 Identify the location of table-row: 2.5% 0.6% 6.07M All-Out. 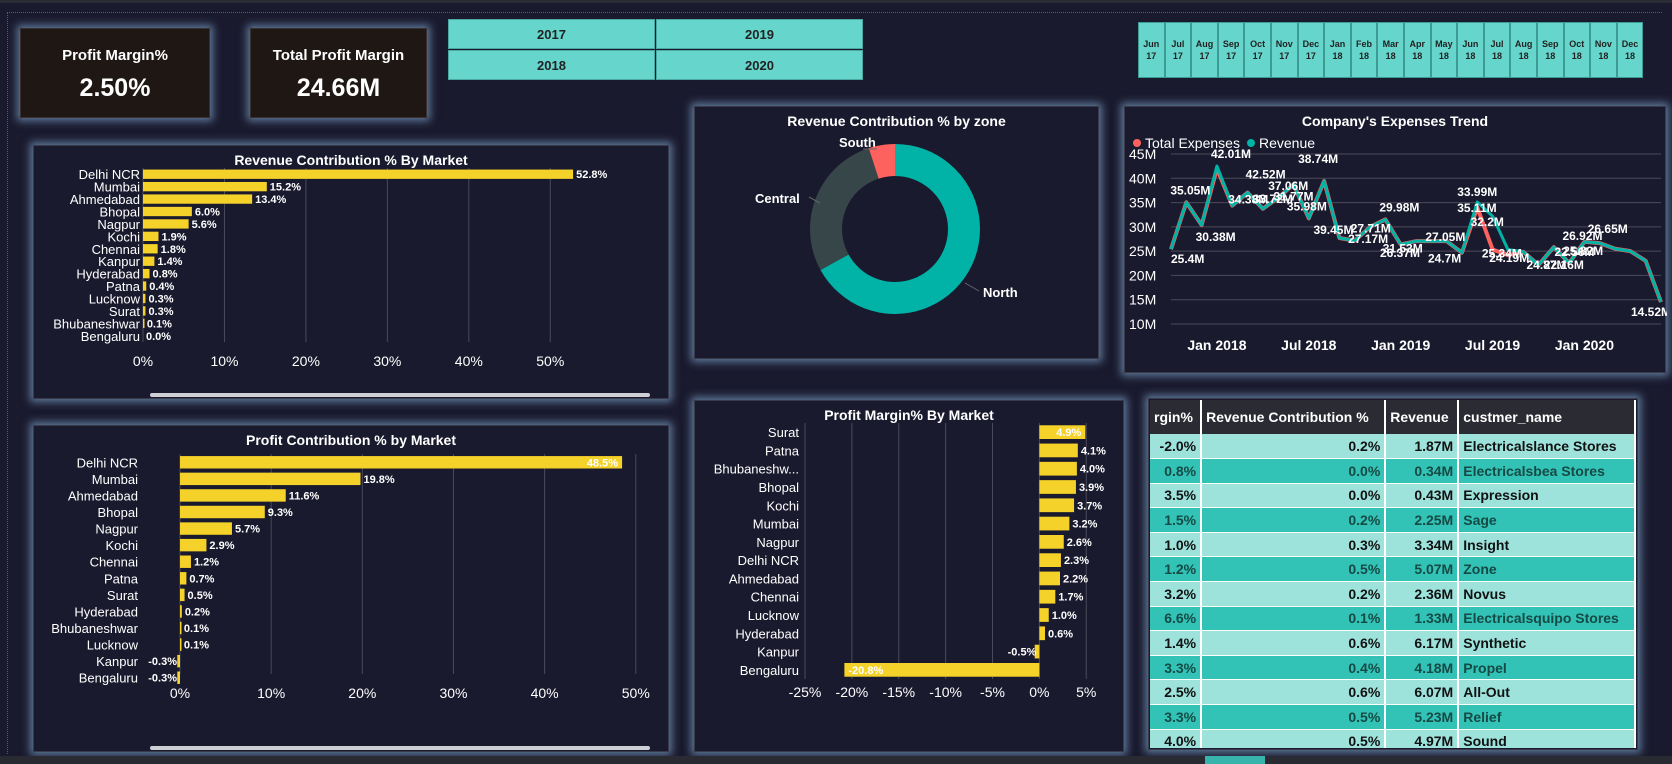
(1393, 692).